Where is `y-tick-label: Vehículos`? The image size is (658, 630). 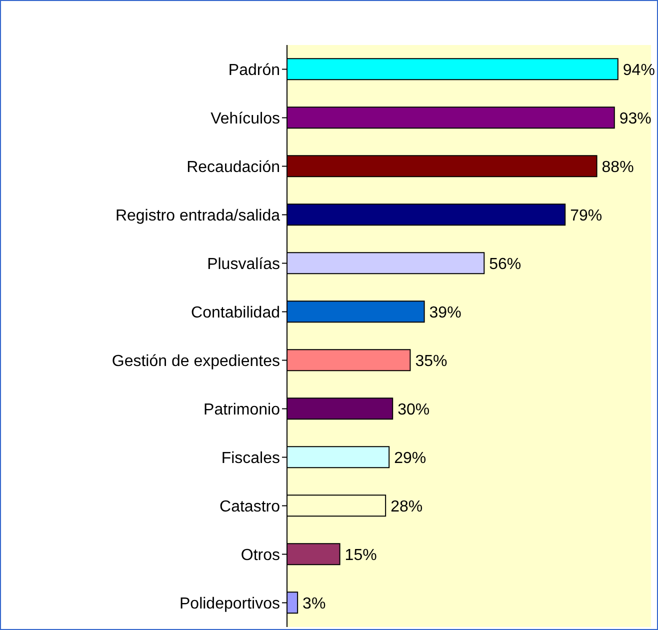 y-tick-label: Vehículos is located at coordinates (245, 119).